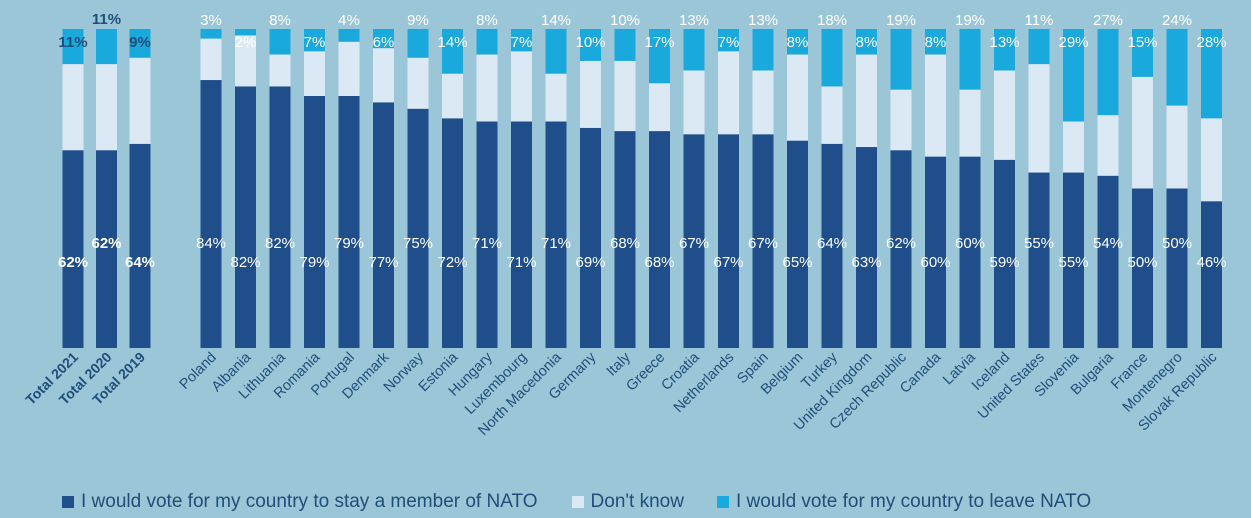  What do you see at coordinates (866, 262) in the screenshot?
I see `data-label-stay: 63%` at bounding box center [866, 262].